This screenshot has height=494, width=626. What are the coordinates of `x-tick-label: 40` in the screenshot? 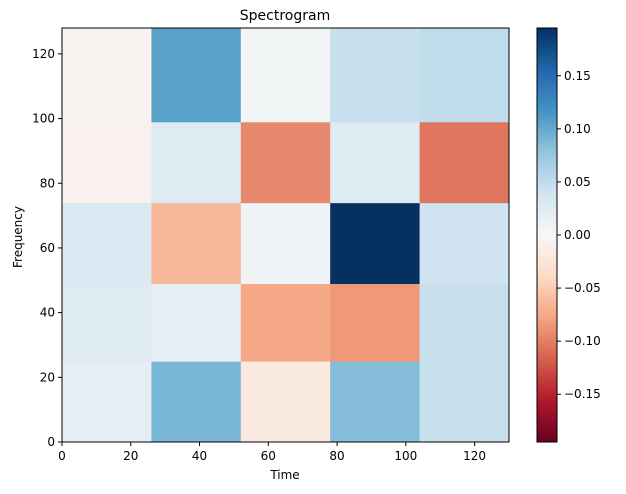 It's located at (199, 456).